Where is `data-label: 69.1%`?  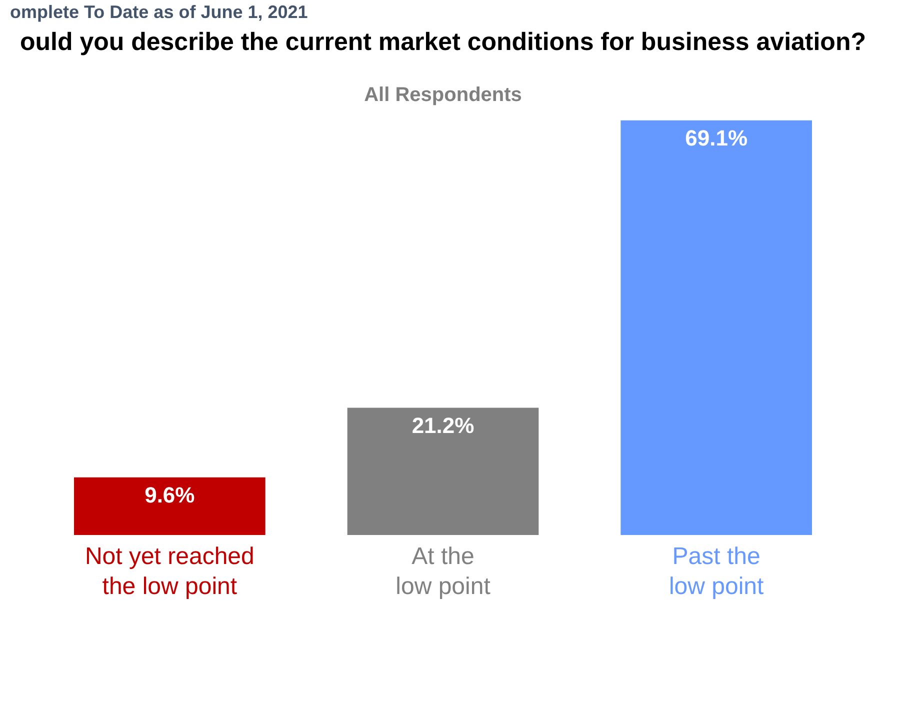 data-label: 69.1% is located at coordinates (716, 137).